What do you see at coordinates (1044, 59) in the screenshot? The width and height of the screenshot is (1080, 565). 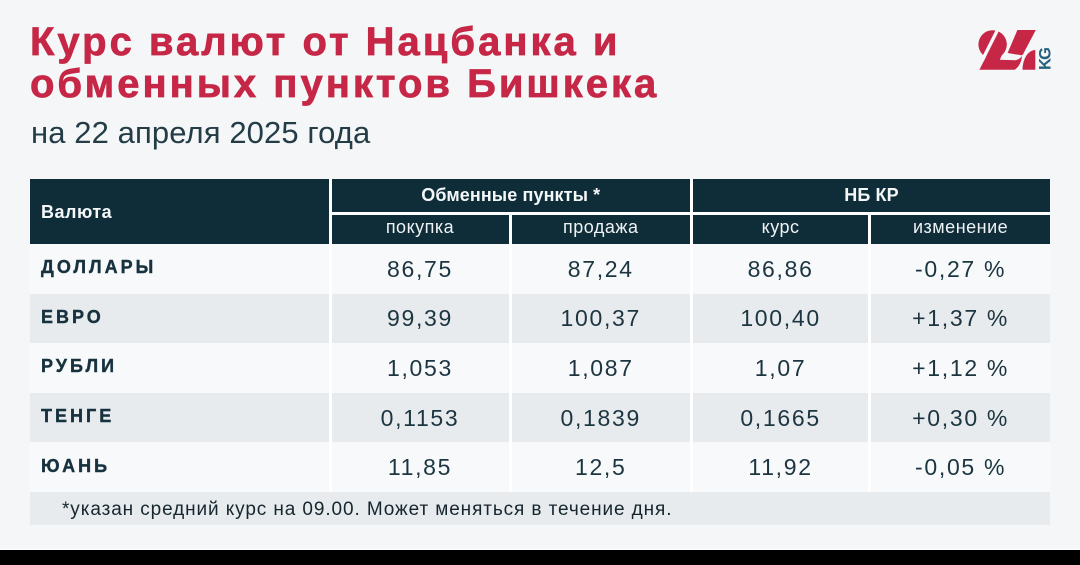 I see `svg-text: KG` at bounding box center [1044, 59].